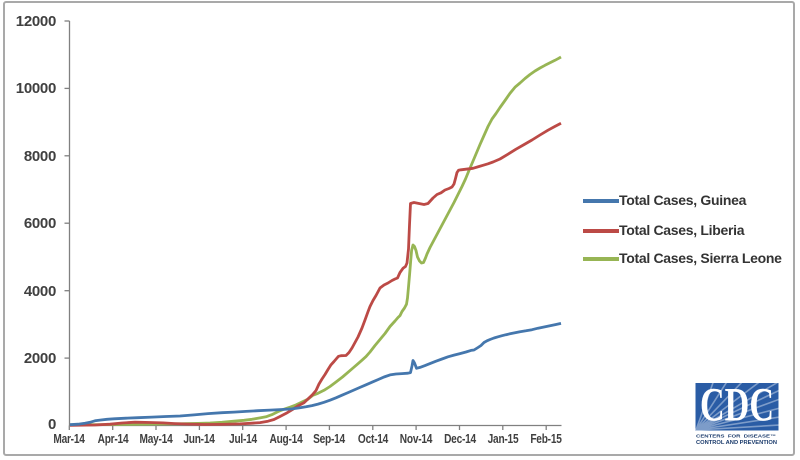  Describe the element at coordinates (737, 407) in the screenshot. I see `svg-text: CDC` at that location.